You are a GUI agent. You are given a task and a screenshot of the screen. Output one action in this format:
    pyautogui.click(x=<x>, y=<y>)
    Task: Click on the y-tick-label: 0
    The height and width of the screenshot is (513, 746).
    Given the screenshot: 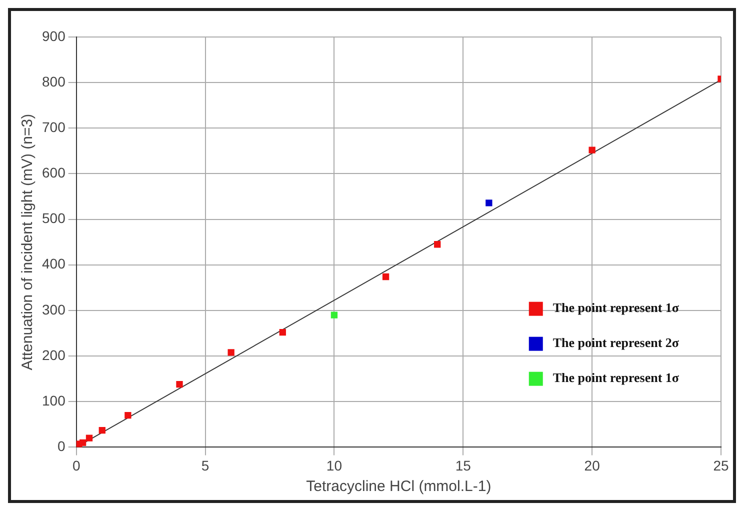 What is the action you would take?
    pyautogui.click(x=62, y=446)
    